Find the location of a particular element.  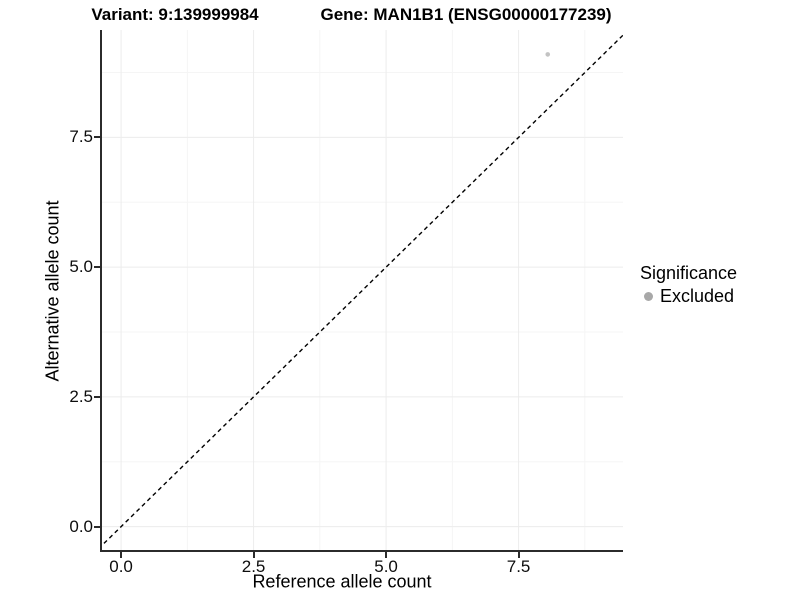

x-axis-title: Reference allele count is located at coordinates (342, 581).